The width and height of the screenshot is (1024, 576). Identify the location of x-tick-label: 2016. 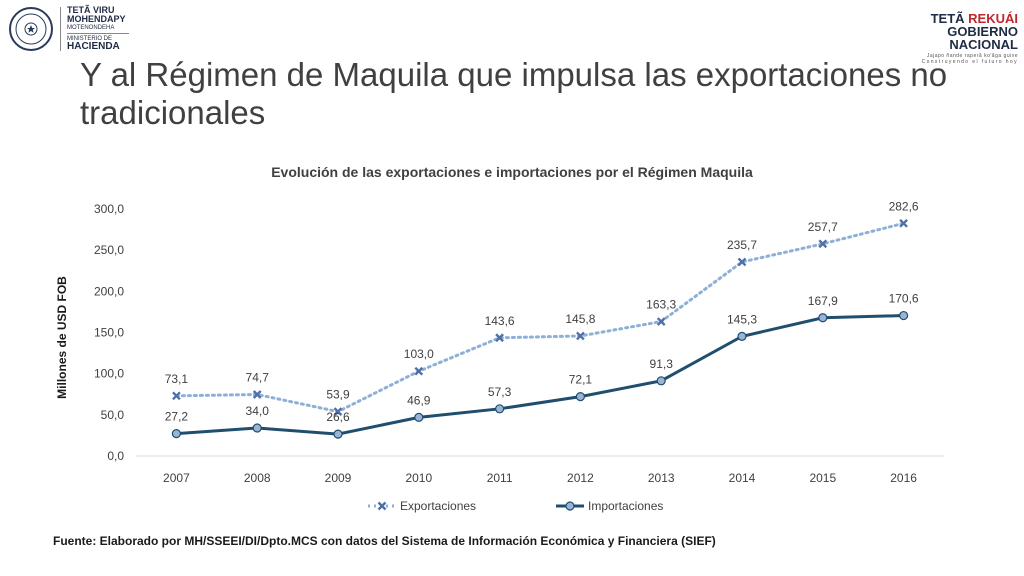
(903, 478).